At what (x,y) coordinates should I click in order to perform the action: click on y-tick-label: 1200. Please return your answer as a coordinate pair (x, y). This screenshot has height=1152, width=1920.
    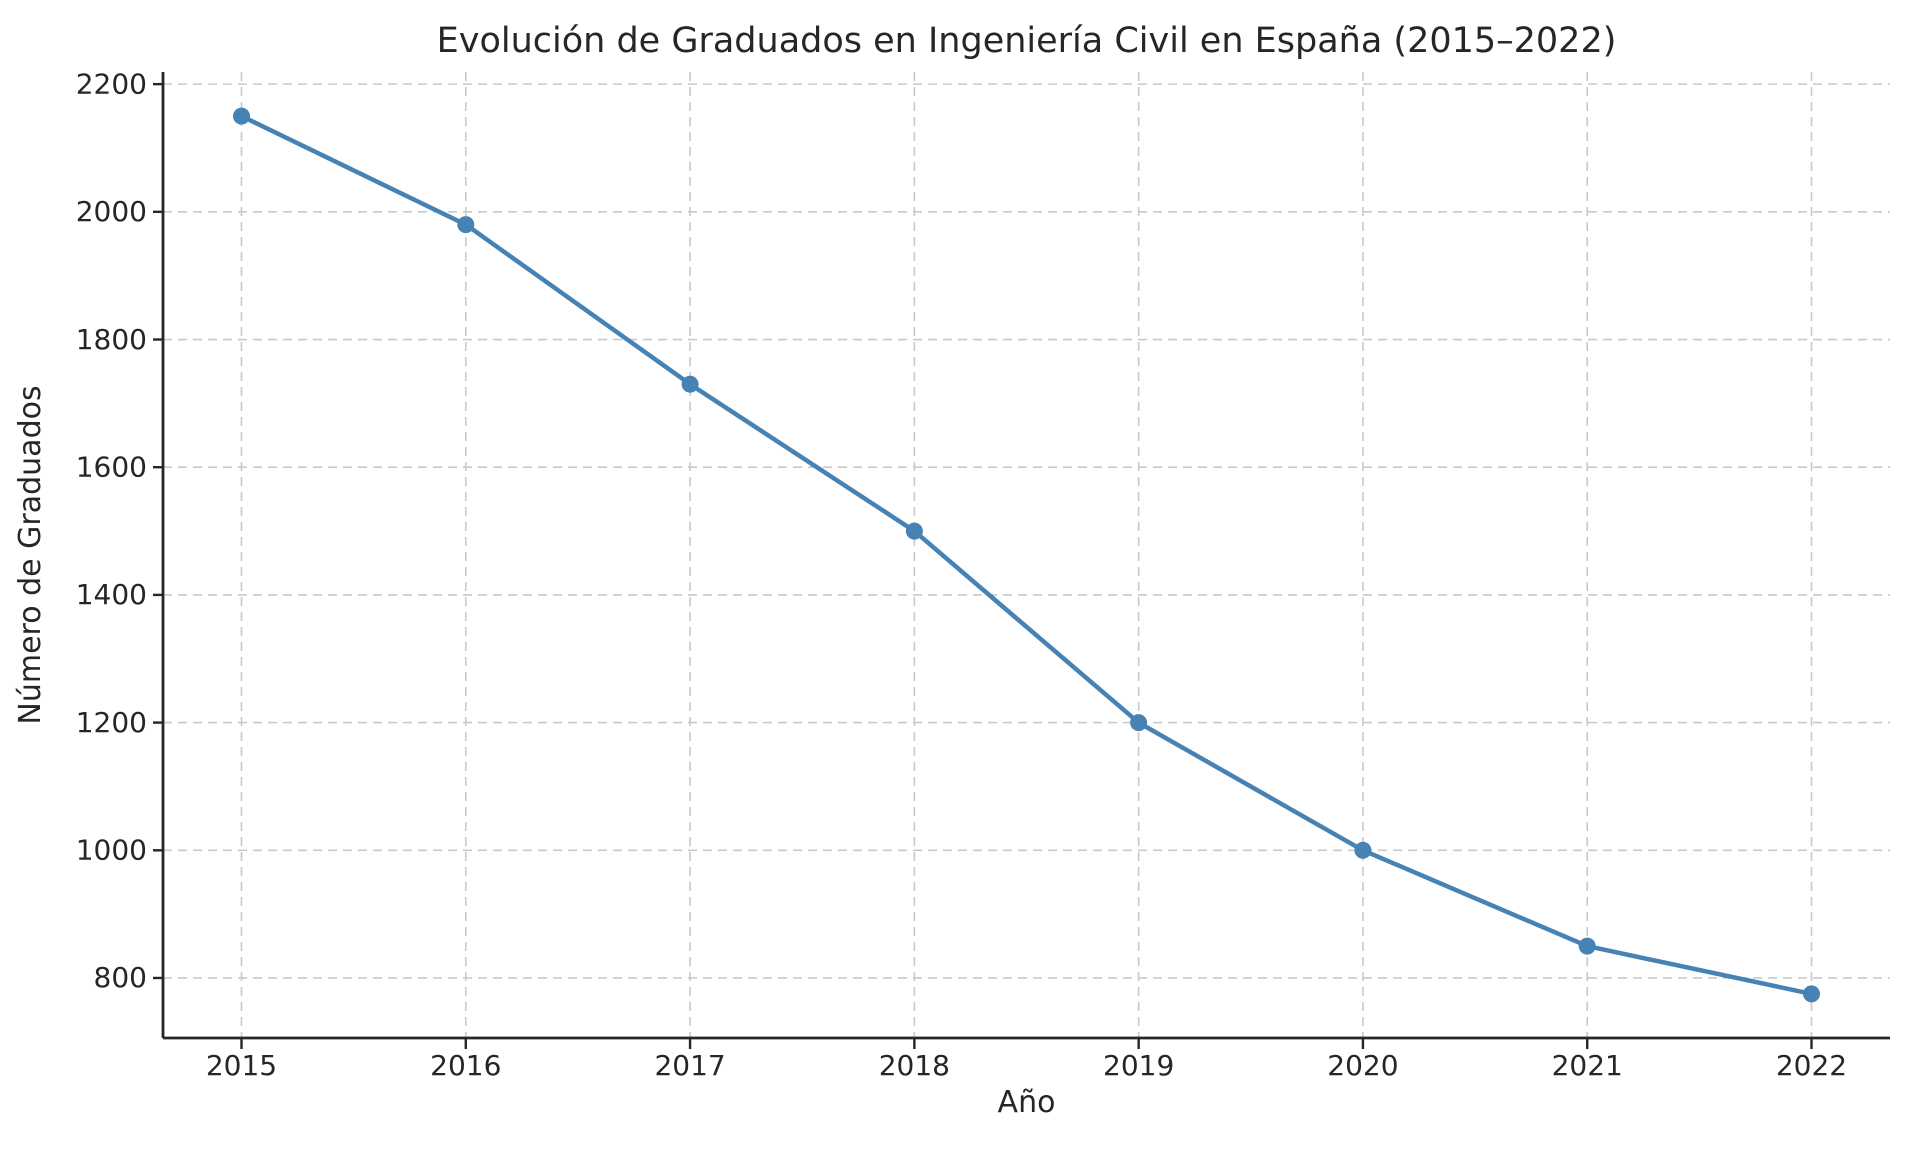
    Looking at the image, I should click on (111, 722).